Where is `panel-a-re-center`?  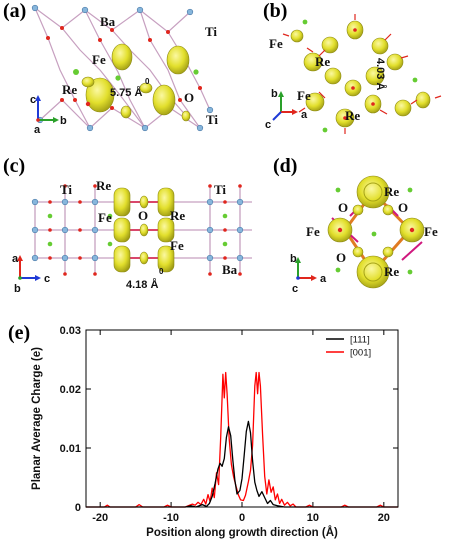 panel-a-re-center is located at coordinates (88, 104).